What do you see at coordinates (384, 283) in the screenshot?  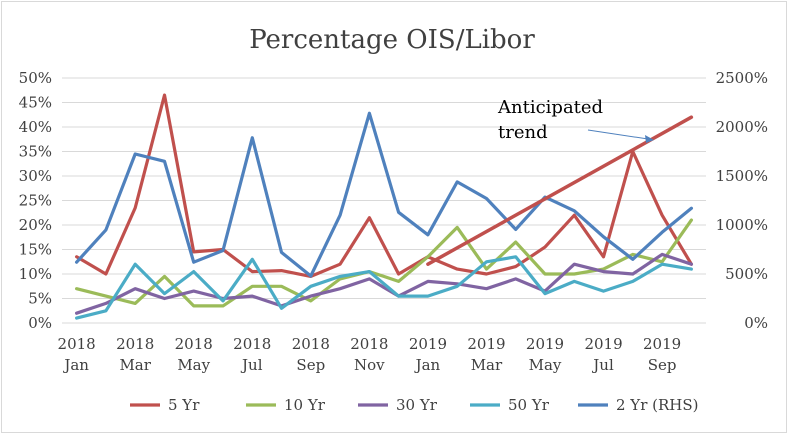 I see `series-line-30-yr` at bounding box center [384, 283].